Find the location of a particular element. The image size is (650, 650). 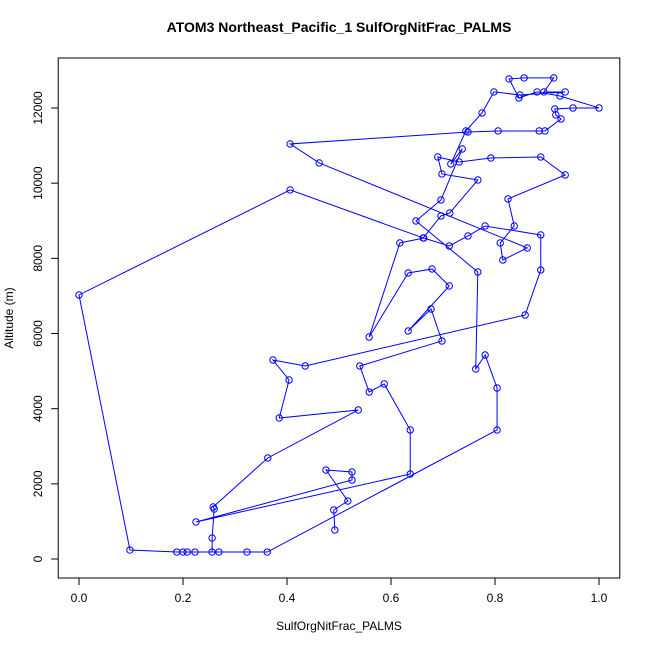

x-axis-label: SulfOrgNitFrac_PALMS is located at coordinates (339, 626).